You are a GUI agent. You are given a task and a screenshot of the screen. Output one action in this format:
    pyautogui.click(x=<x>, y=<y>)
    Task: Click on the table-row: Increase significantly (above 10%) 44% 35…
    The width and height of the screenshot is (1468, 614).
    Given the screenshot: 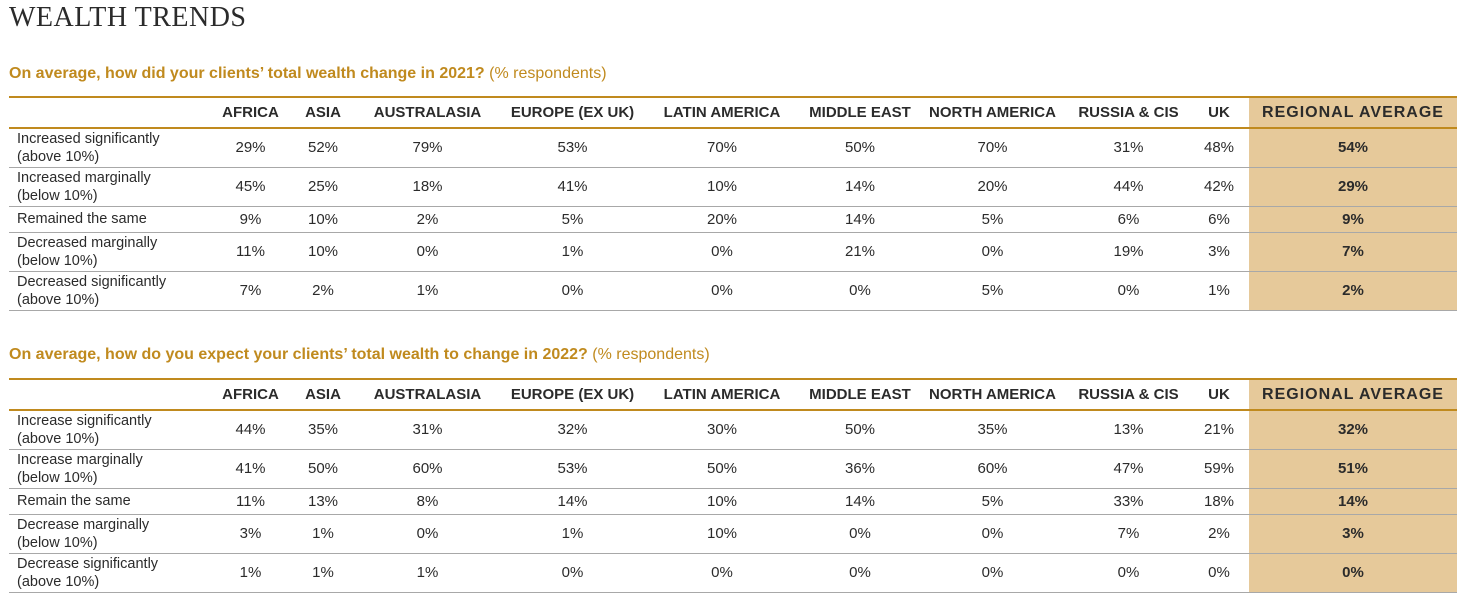 What is the action you would take?
    pyautogui.click(x=733, y=429)
    